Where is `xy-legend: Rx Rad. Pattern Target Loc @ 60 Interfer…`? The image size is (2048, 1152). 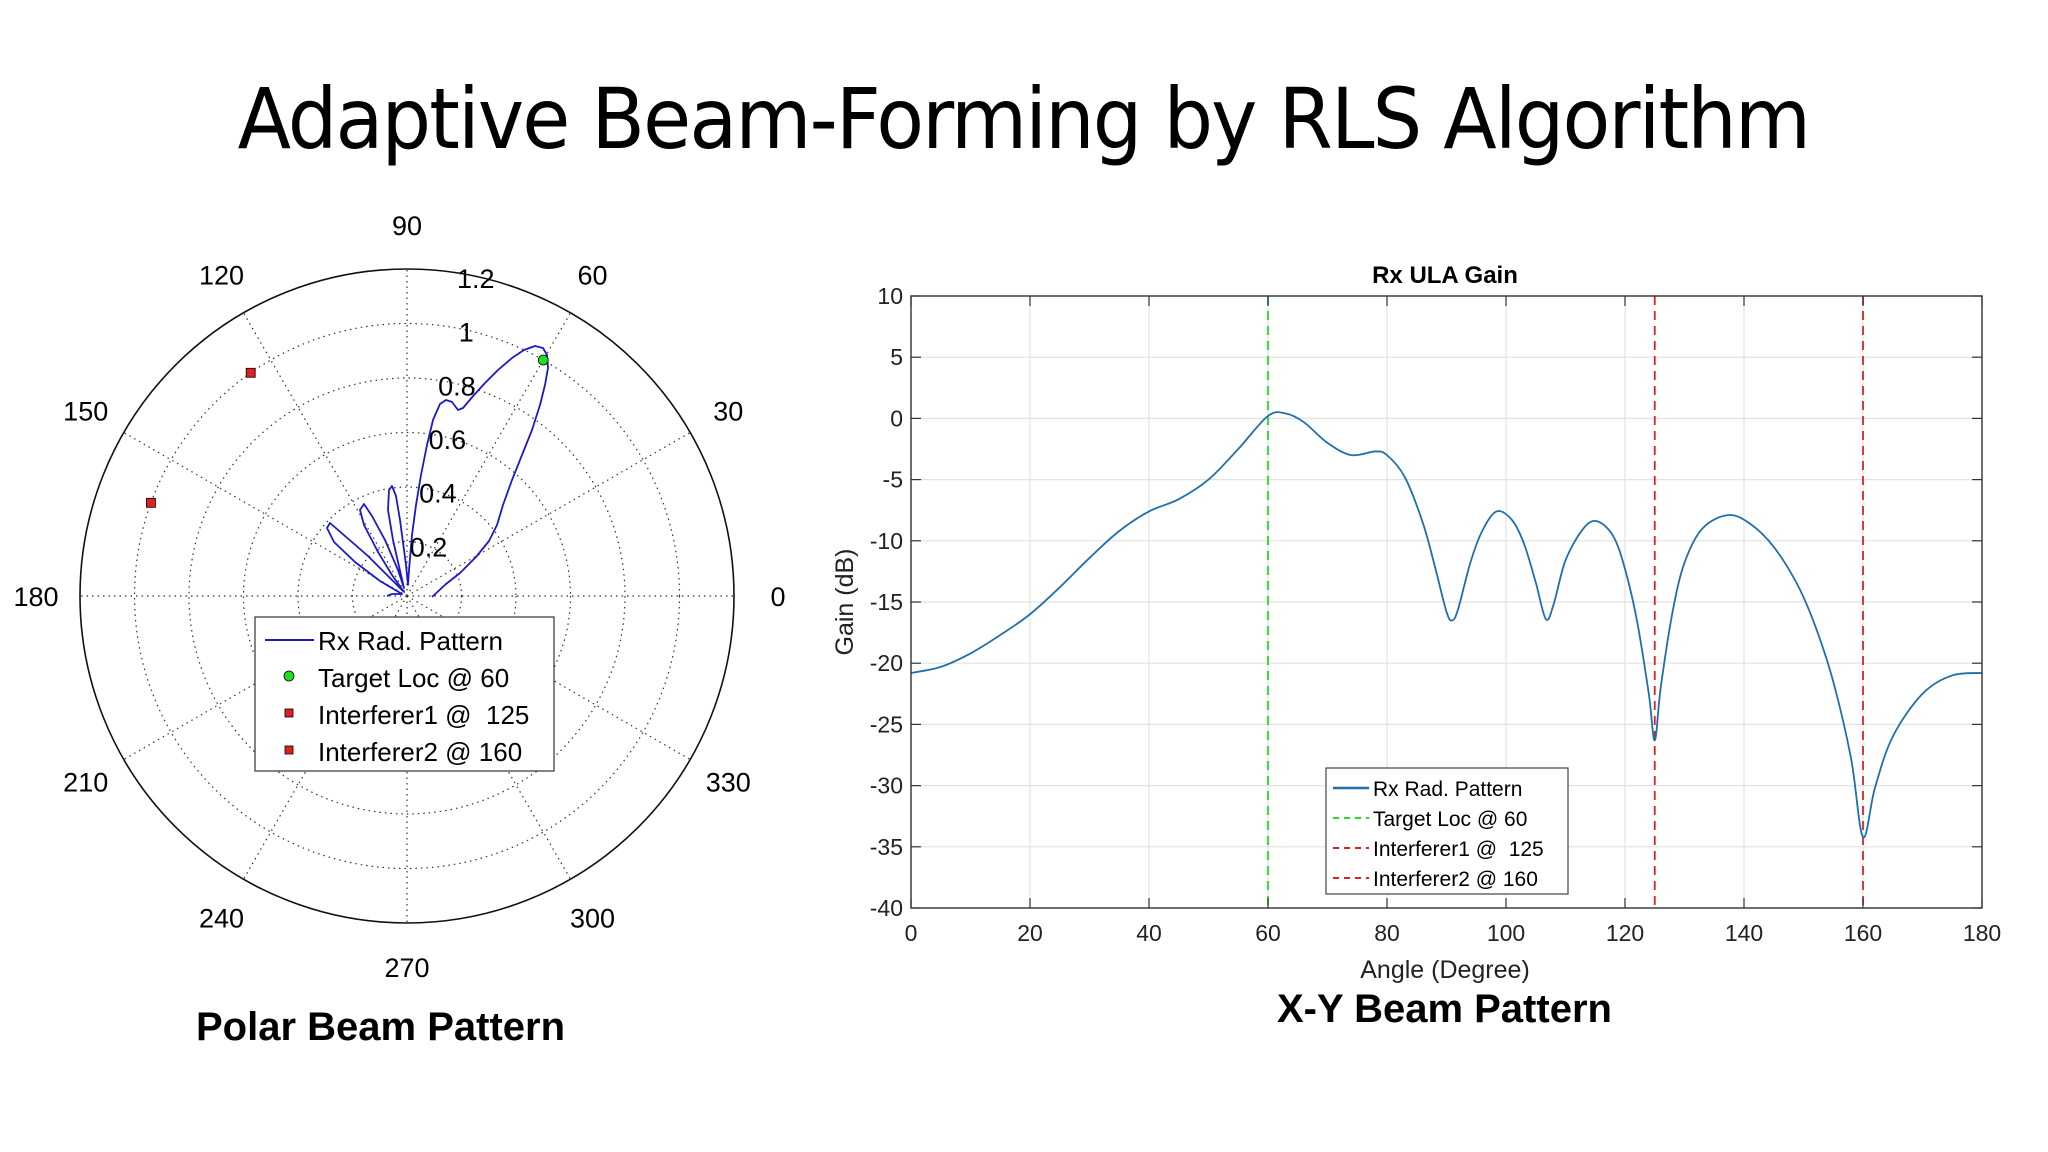
xy-legend: Rx Rad. Pattern Target Loc @ 60 Interfer… is located at coordinates (1447, 831).